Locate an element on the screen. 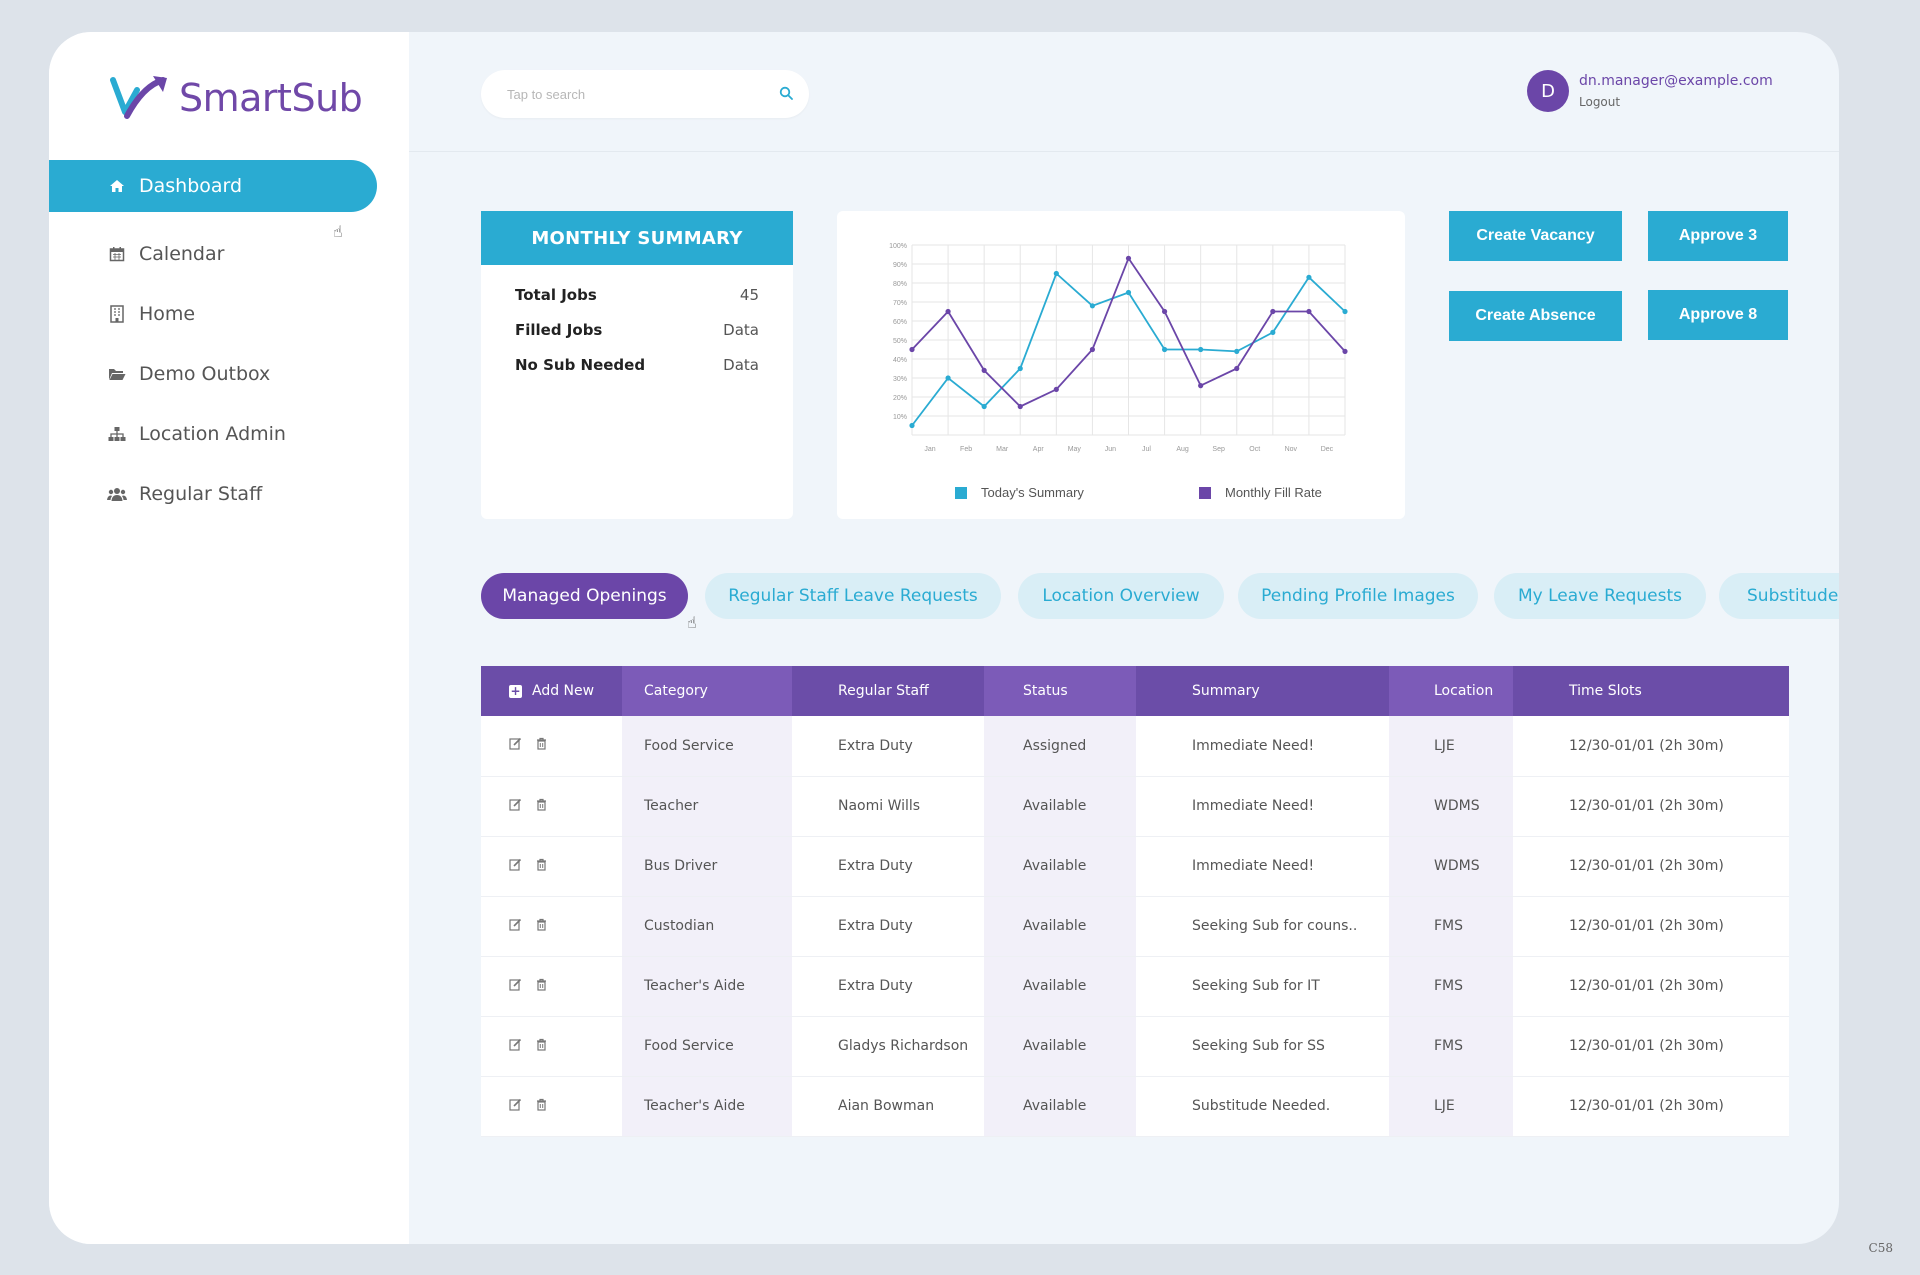  tab-substitude: Substitude is located at coordinates (1779, 596).